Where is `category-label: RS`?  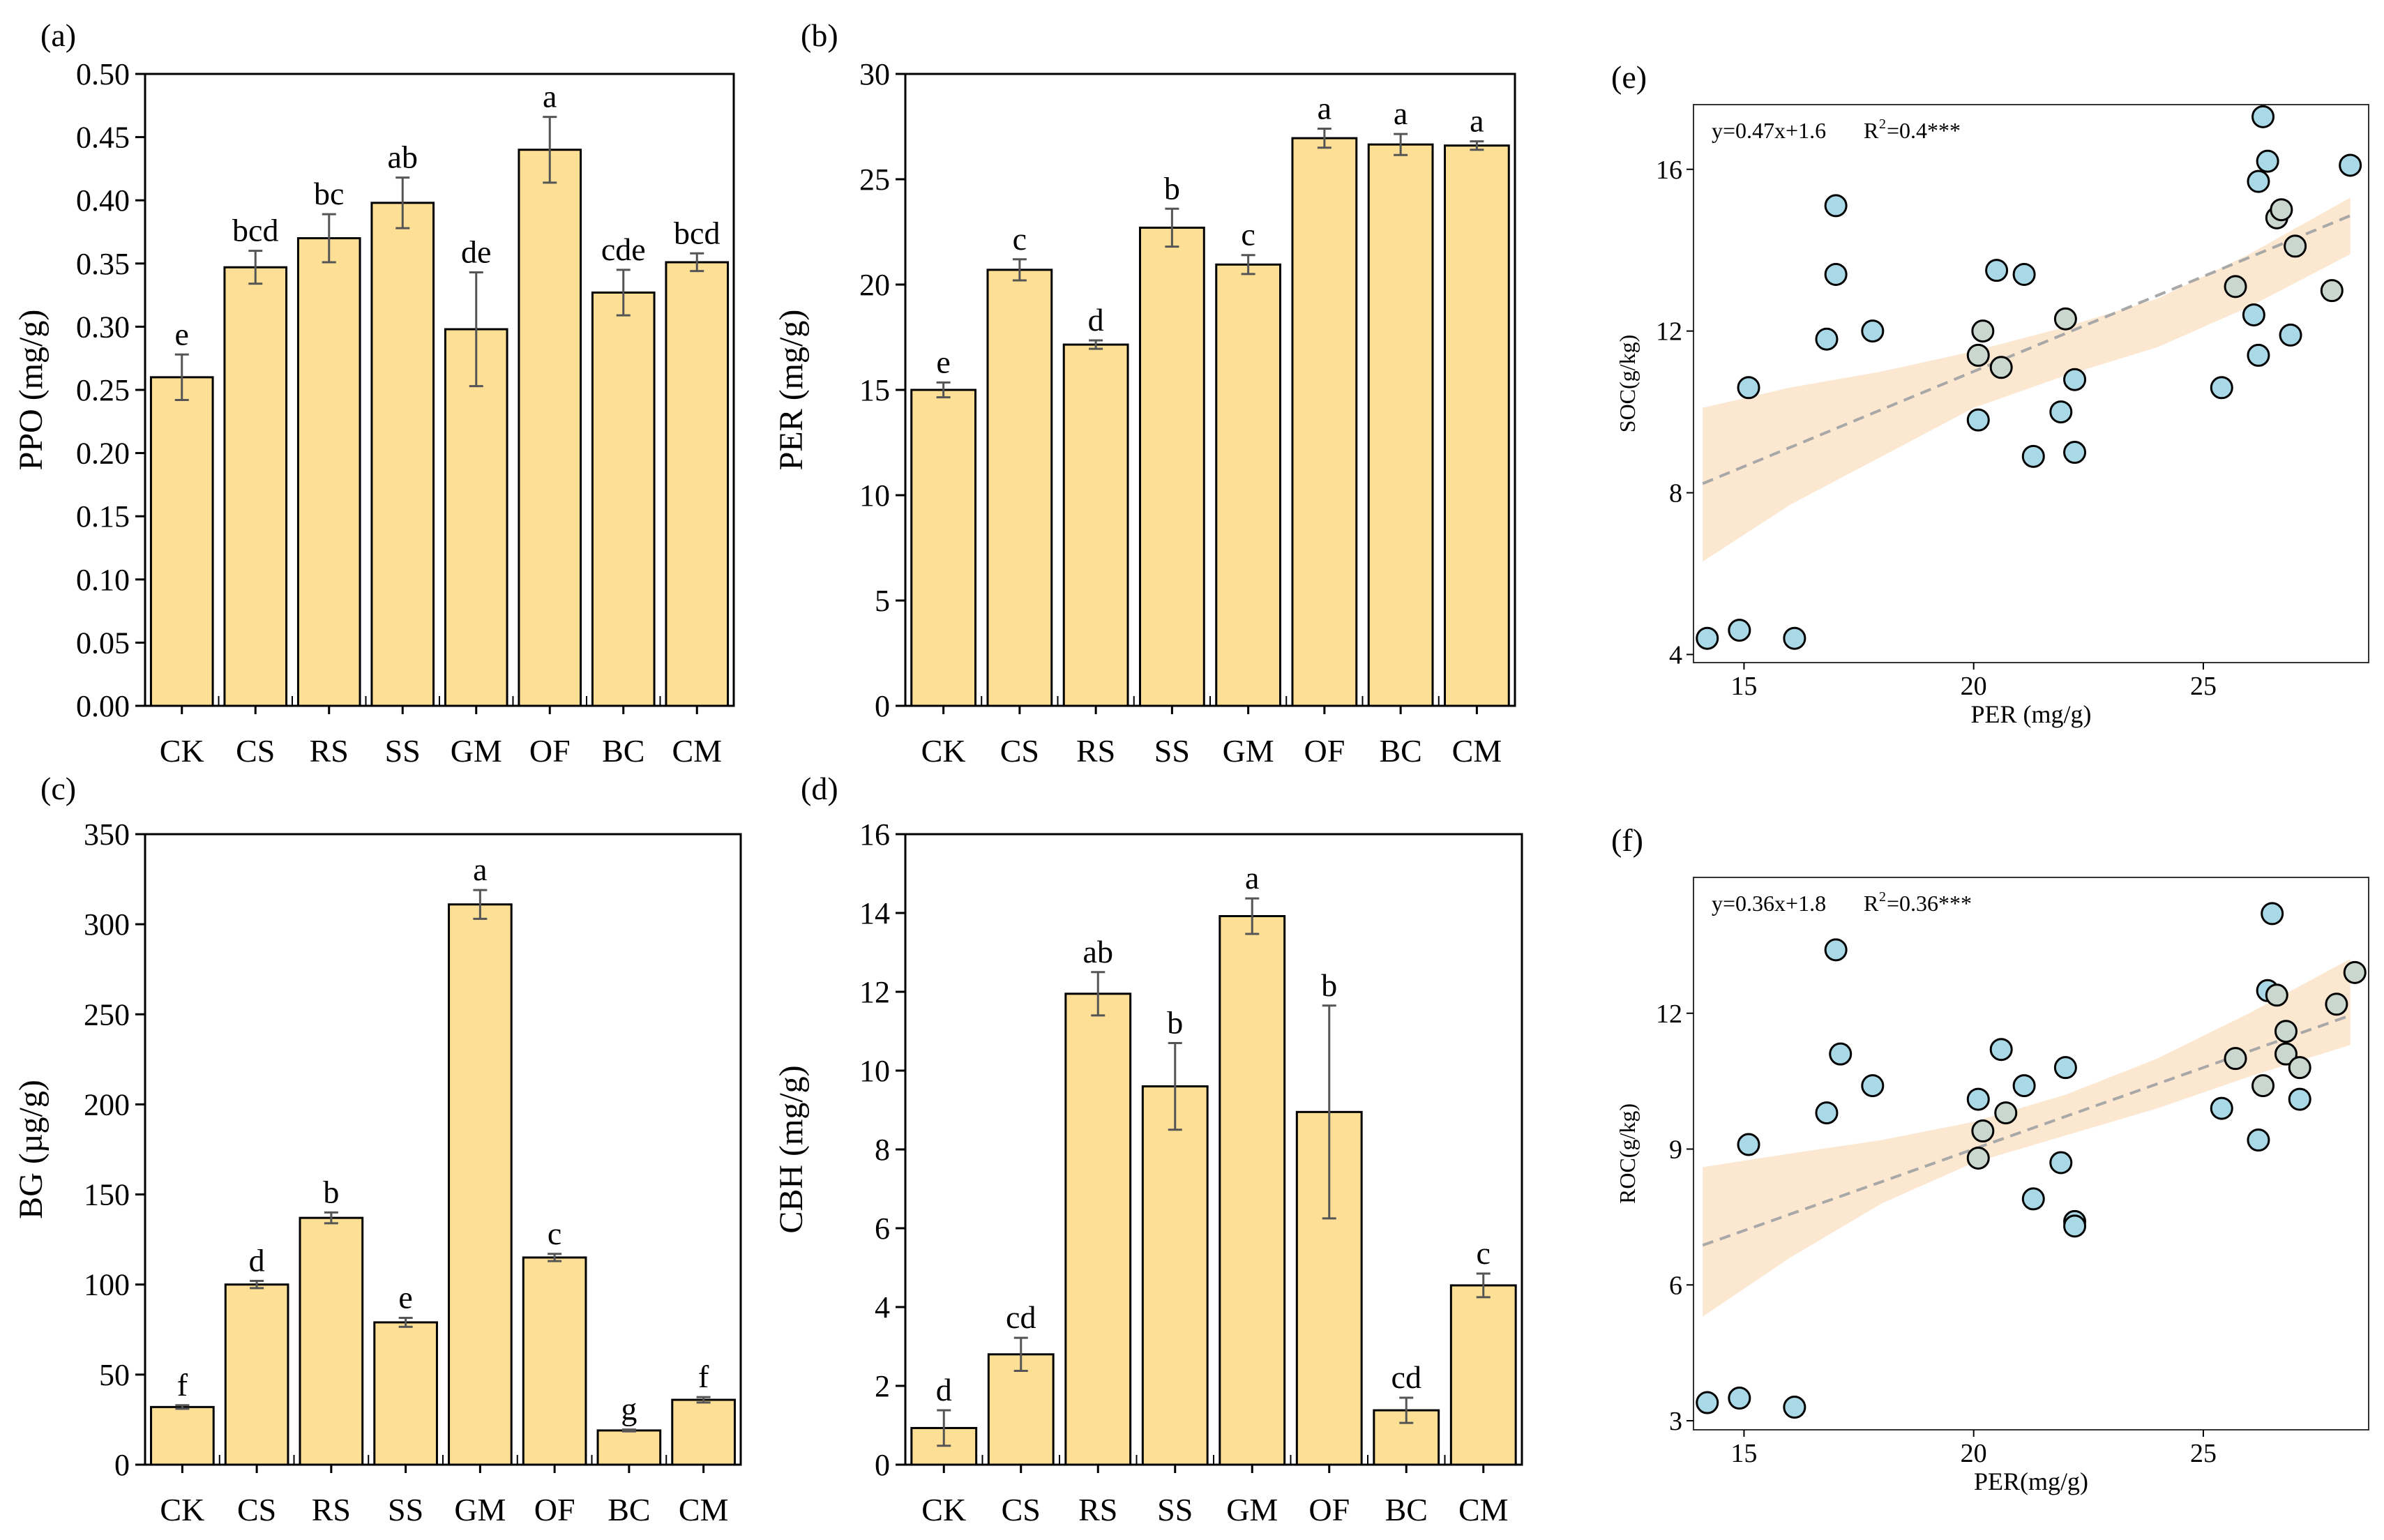
category-label: RS is located at coordinates (329, 751).